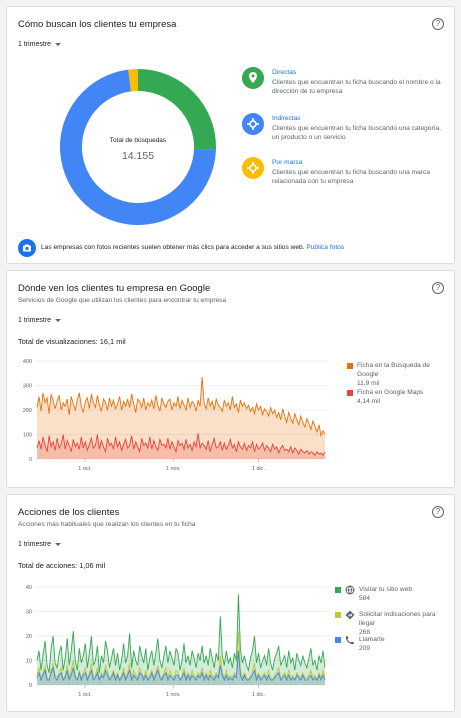  Describe the element at coordinates (391, 644) in the screenshot. I see `legend-calls: Llamarte 209` at that location.